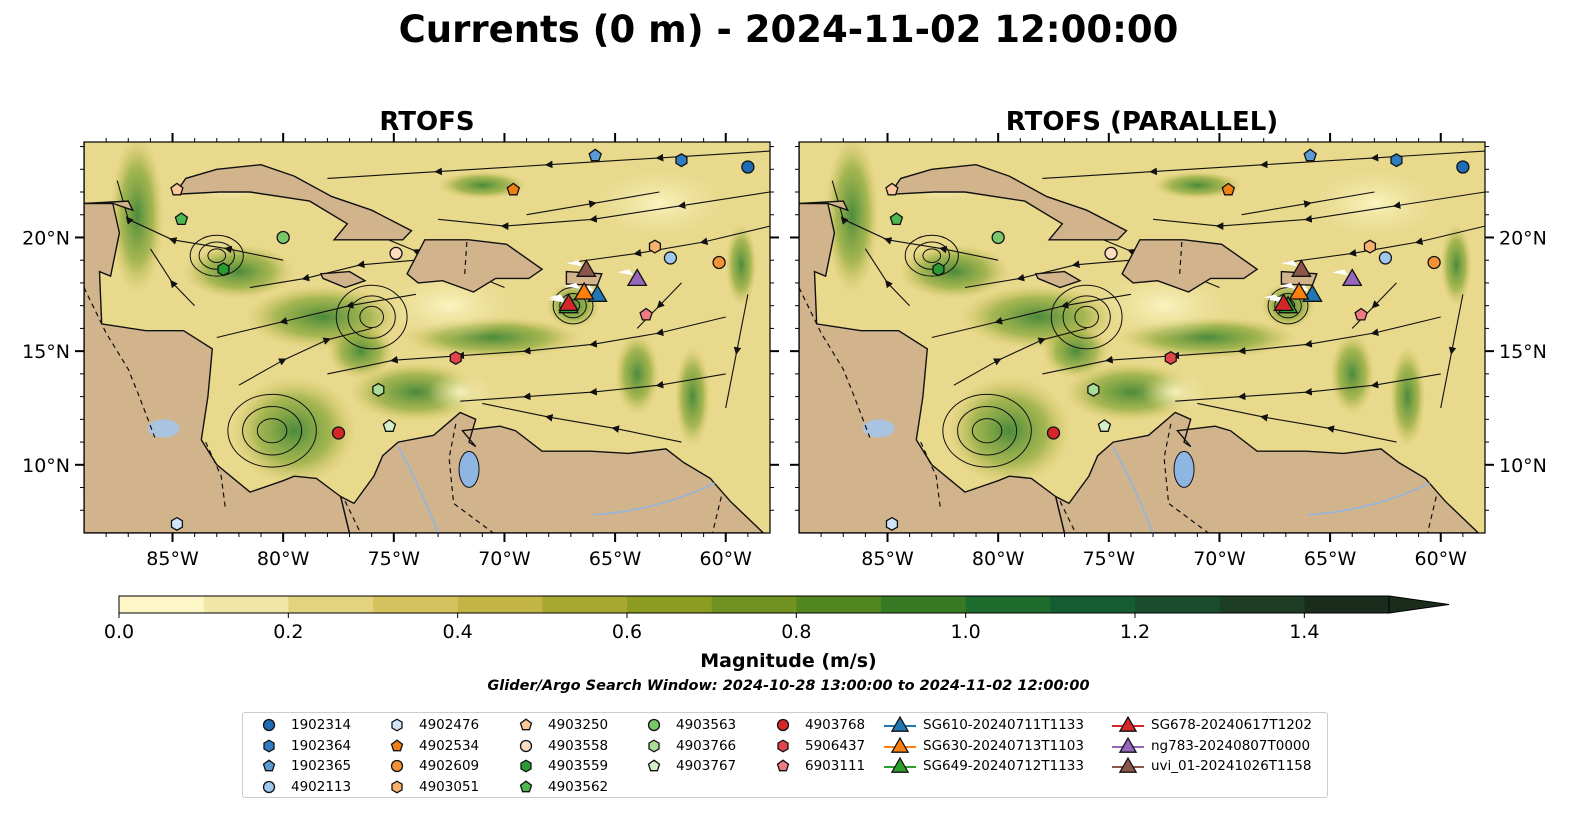 This screenshot has height=827, width=1577. I want to click on glider-marker-ng783-20240807T0000, so click(1352, 277).